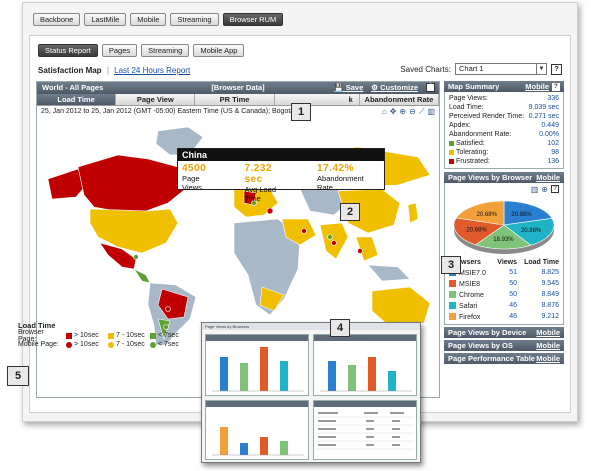  I want to click on browser-load: 9.545, so click(550, 283).